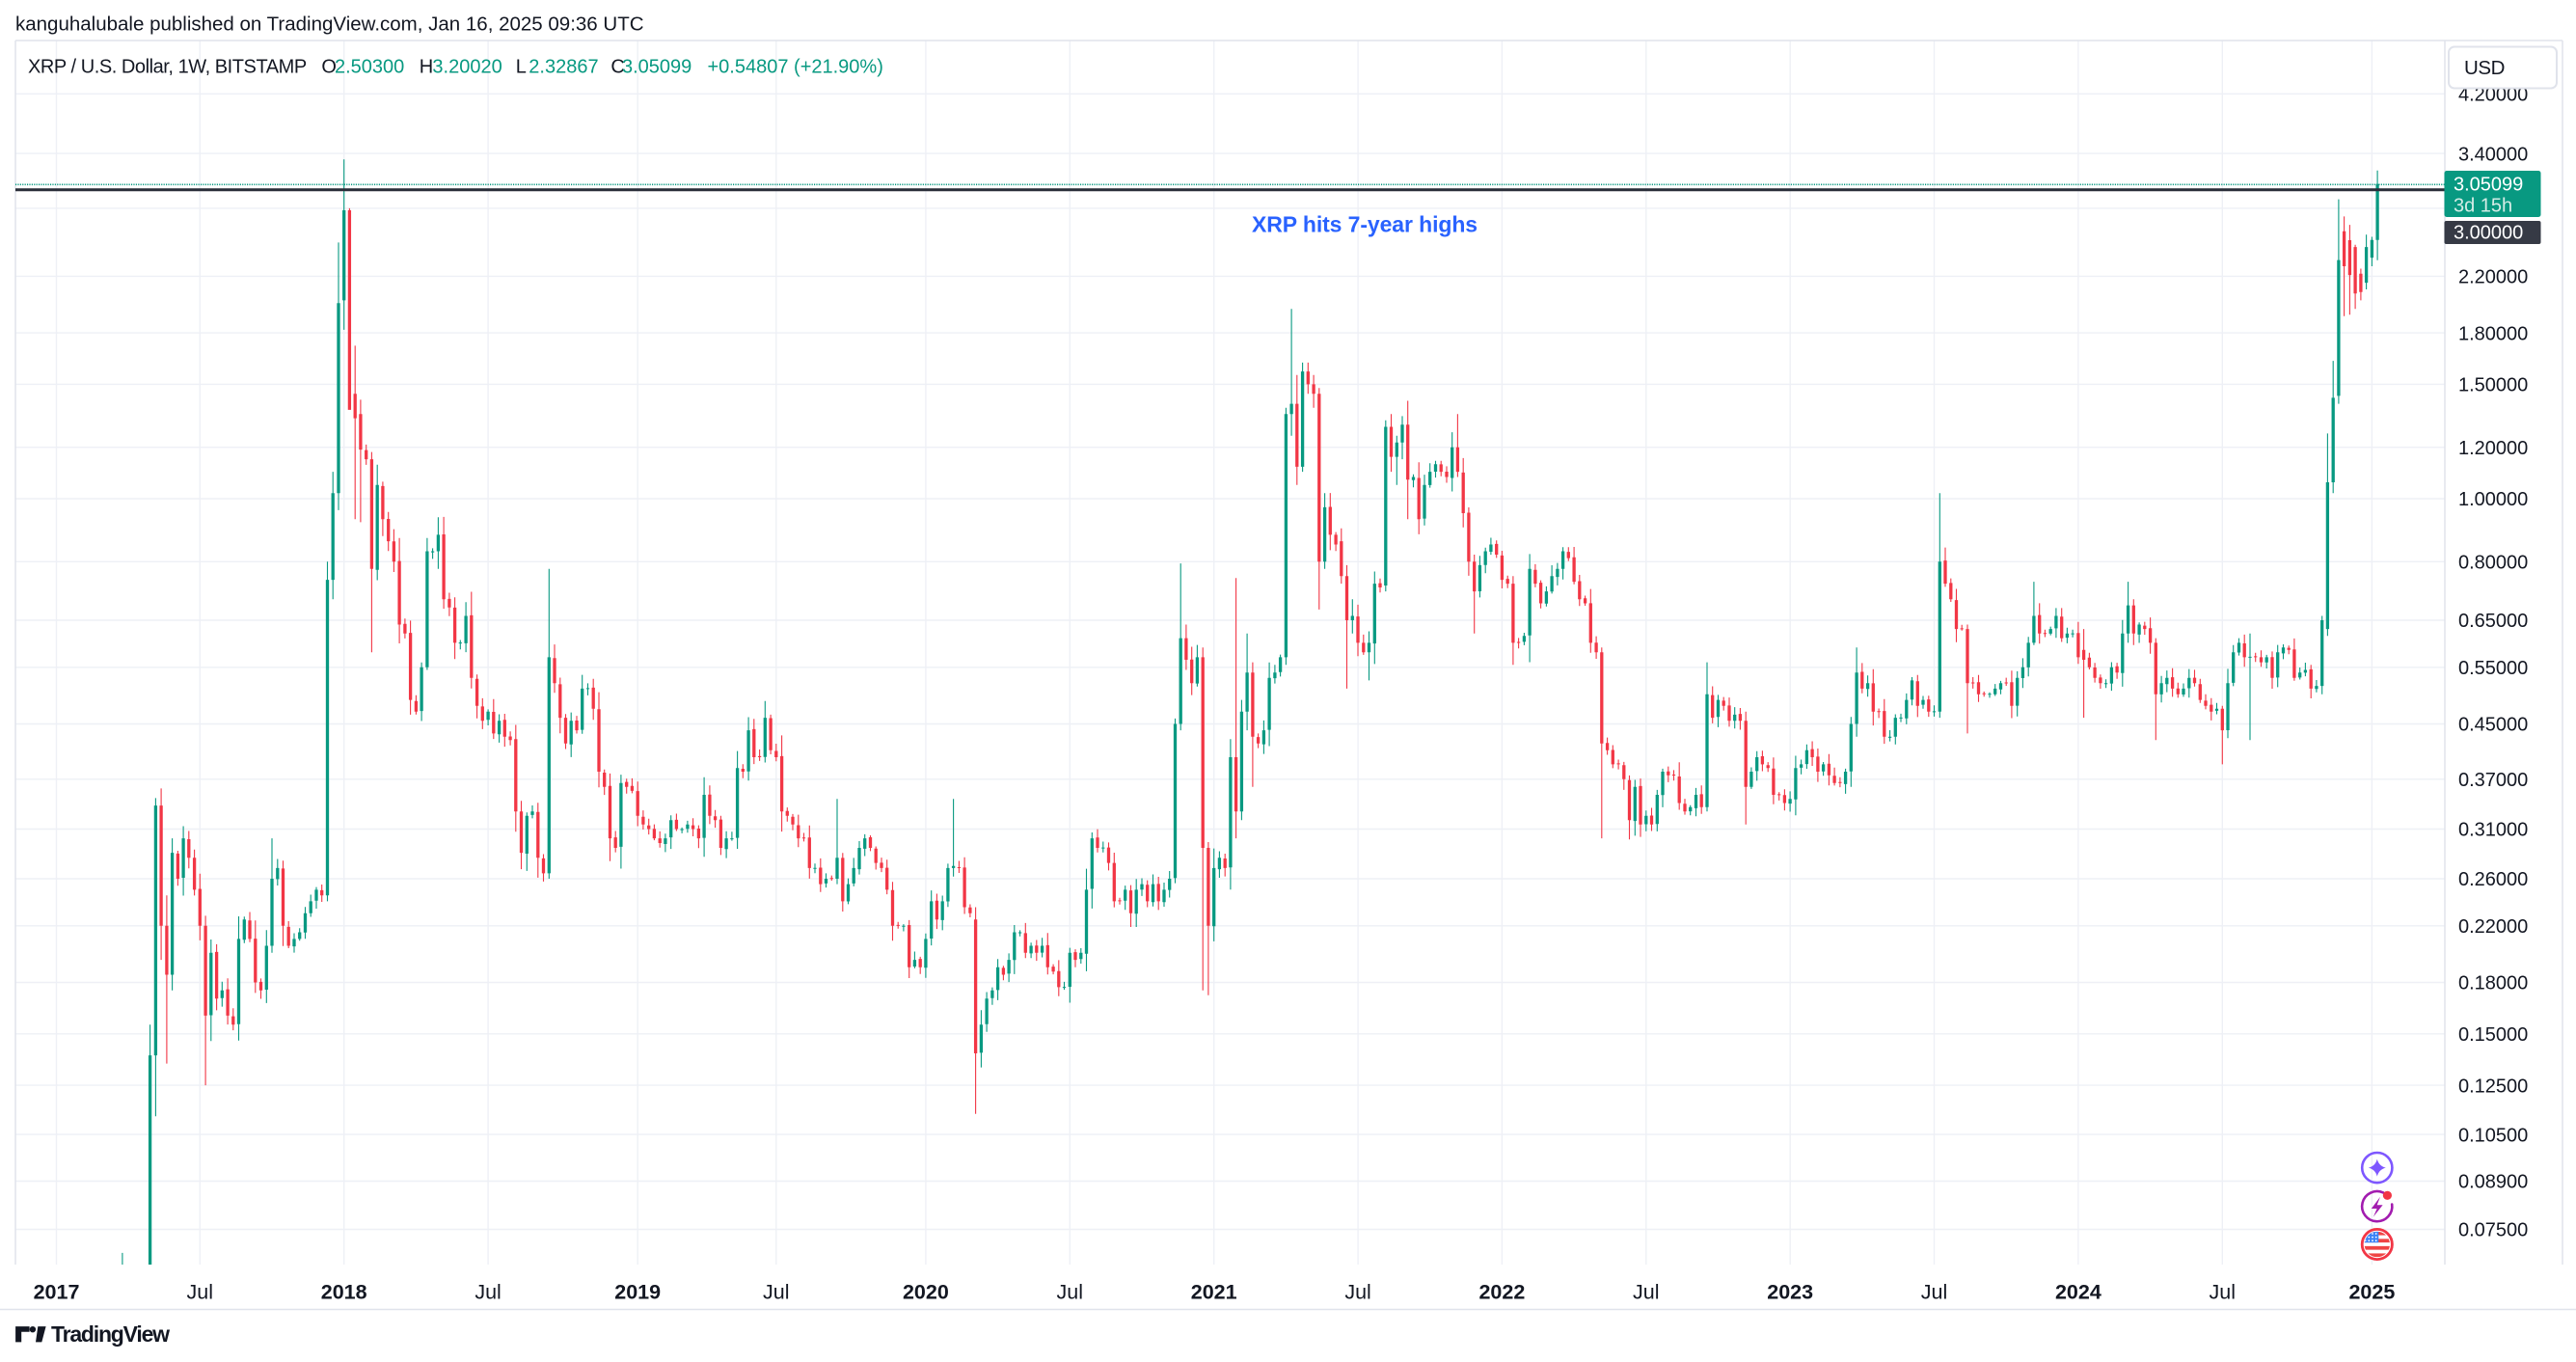  I want to click on svg-text: C, so click(617, 67).